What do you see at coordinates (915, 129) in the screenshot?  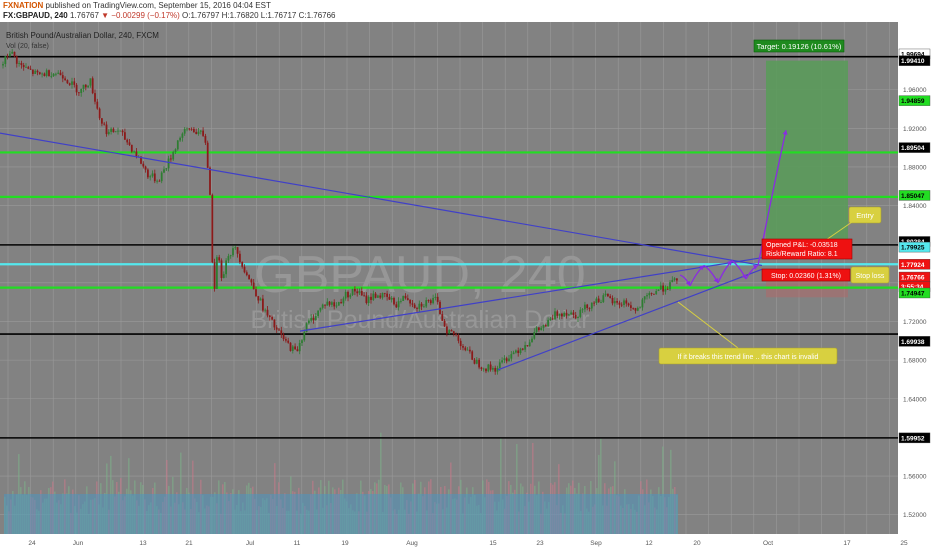 I see `y-tick-label: 1.92000` at bounding box center [915, 129].